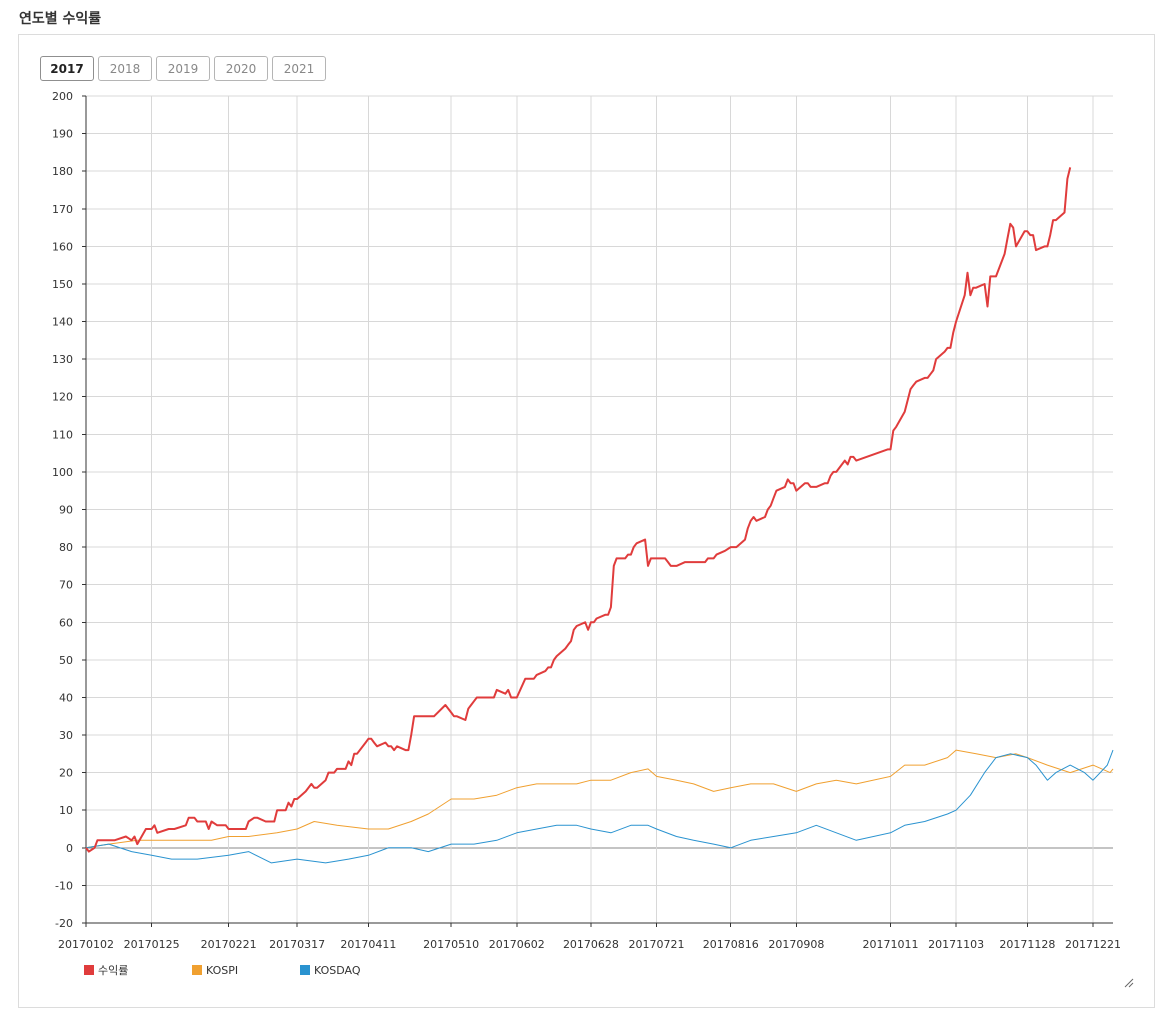 This screenshot has width=1176, height=1028. What do you see at coordinates (62, 171) in the screenshot?
I see `y-tick-label: 180` at bounding box center [62, 171].